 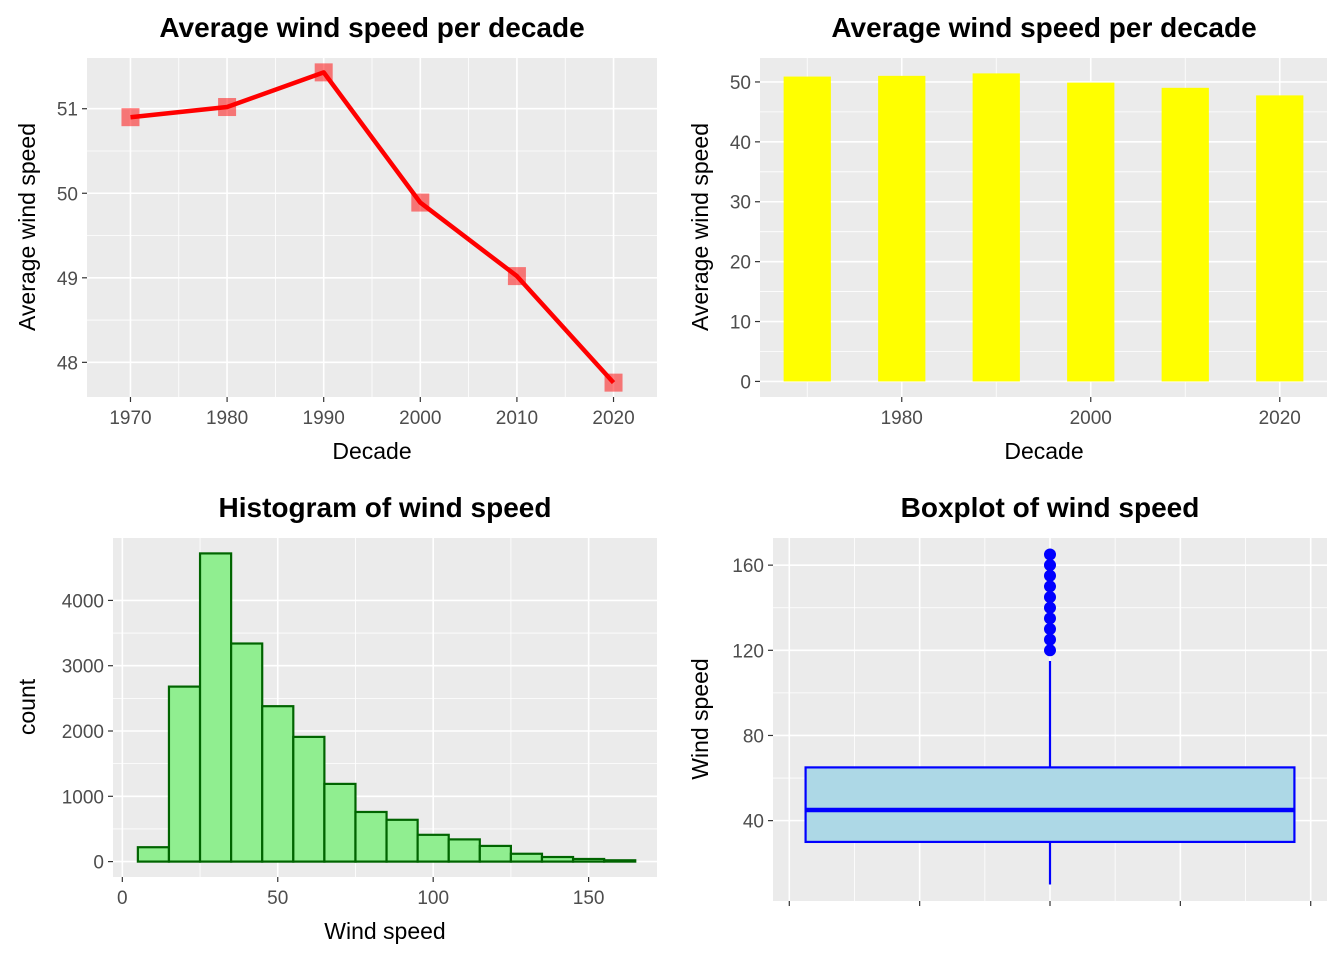 I want to click on y-axis-ticks: 0 1000 2000 3000 4000, so click(x=87, y=732).